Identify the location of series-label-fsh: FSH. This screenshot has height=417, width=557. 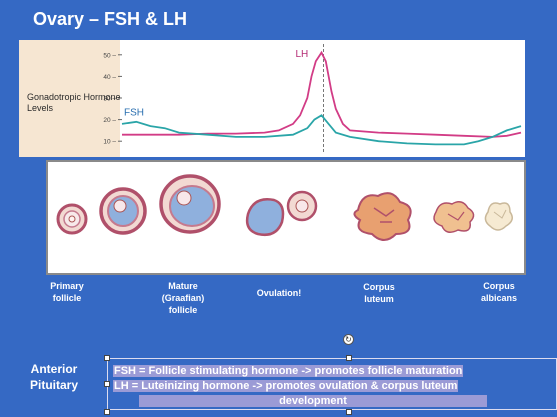
(134, 112).